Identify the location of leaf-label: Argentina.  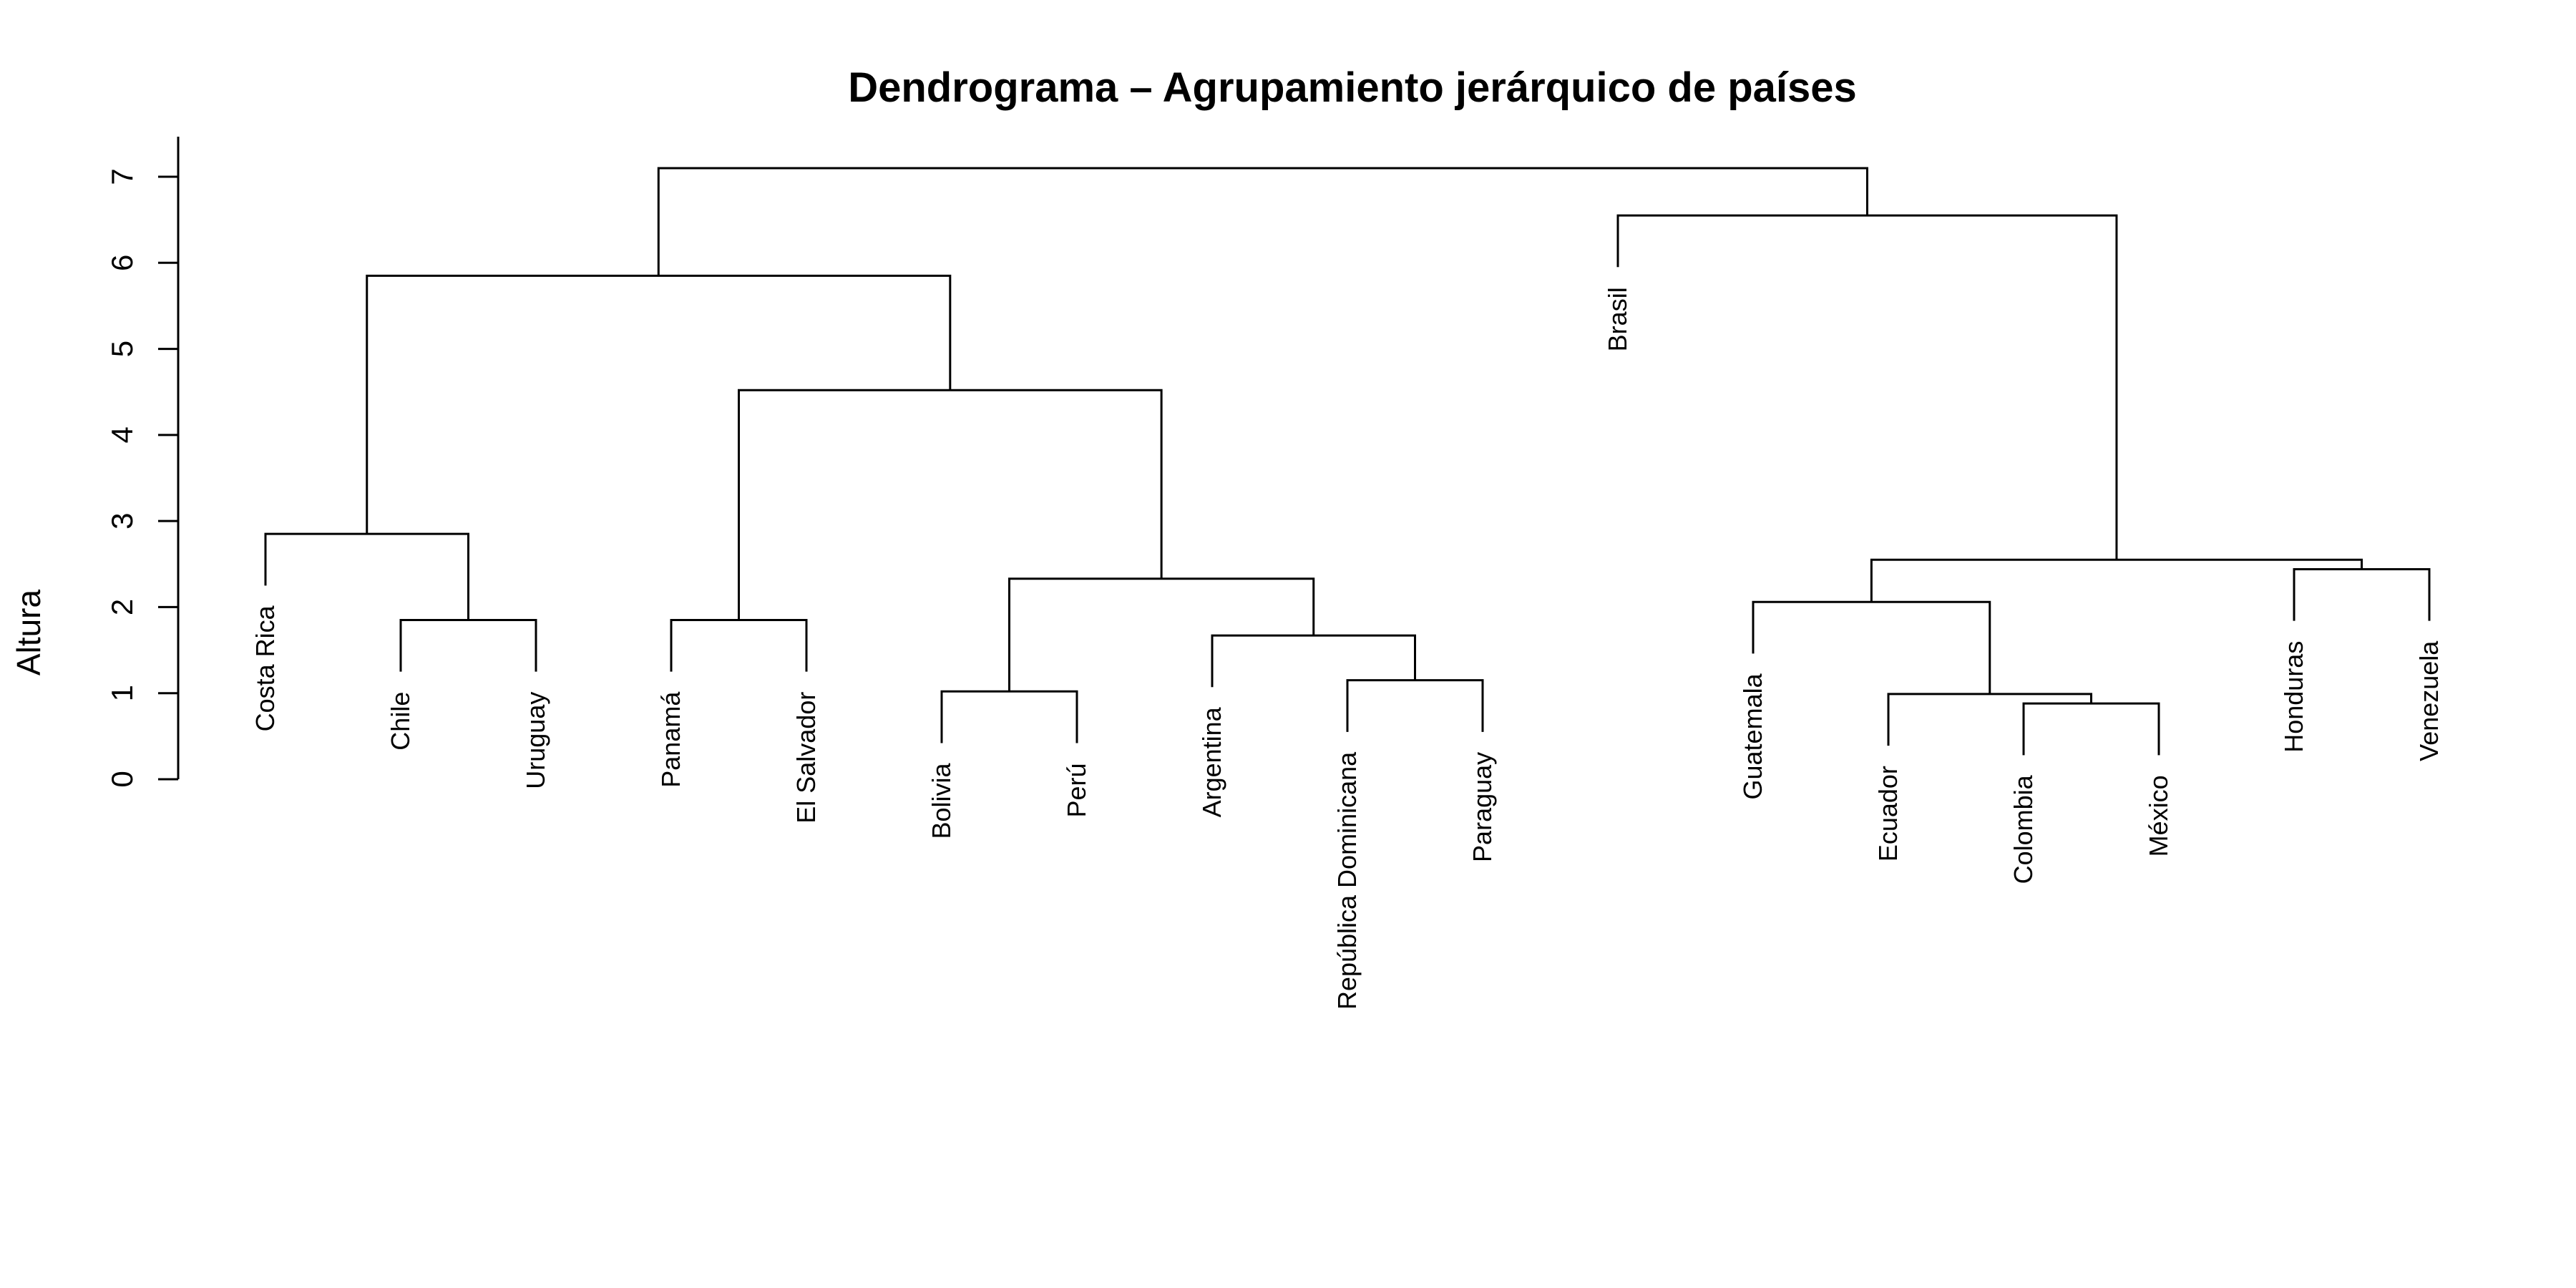
(1211, 761).